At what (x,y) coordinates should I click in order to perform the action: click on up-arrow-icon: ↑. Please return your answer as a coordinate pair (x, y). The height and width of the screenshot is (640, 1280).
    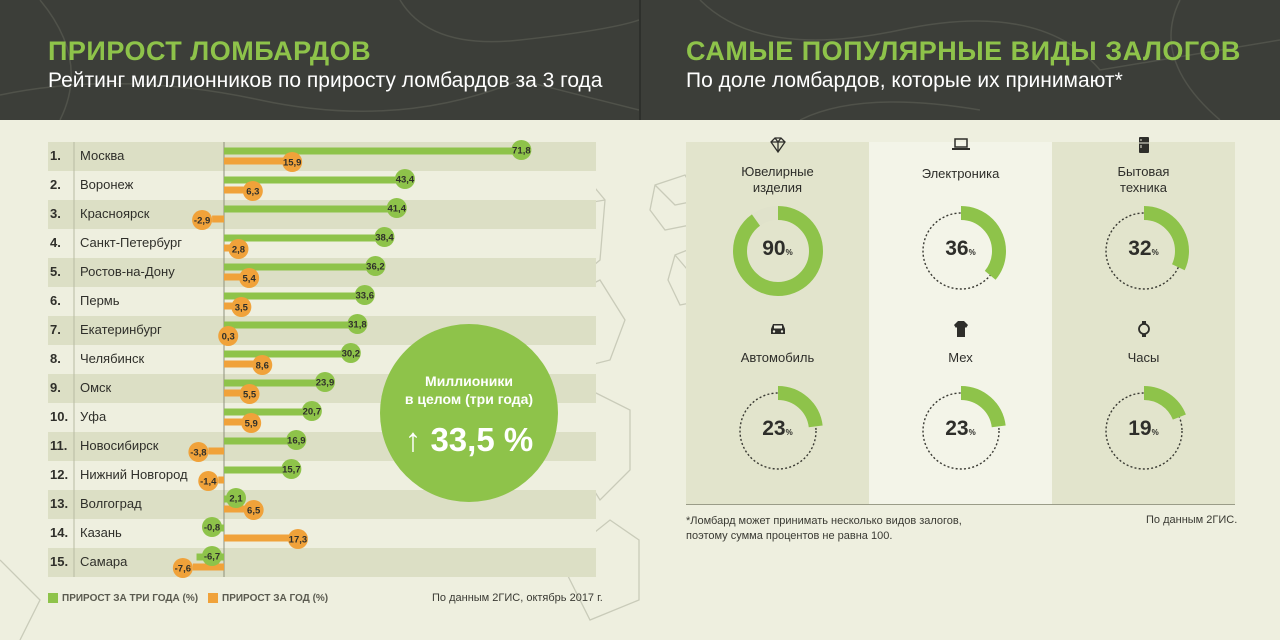
    Looking at the image, I should click on (413, 439).